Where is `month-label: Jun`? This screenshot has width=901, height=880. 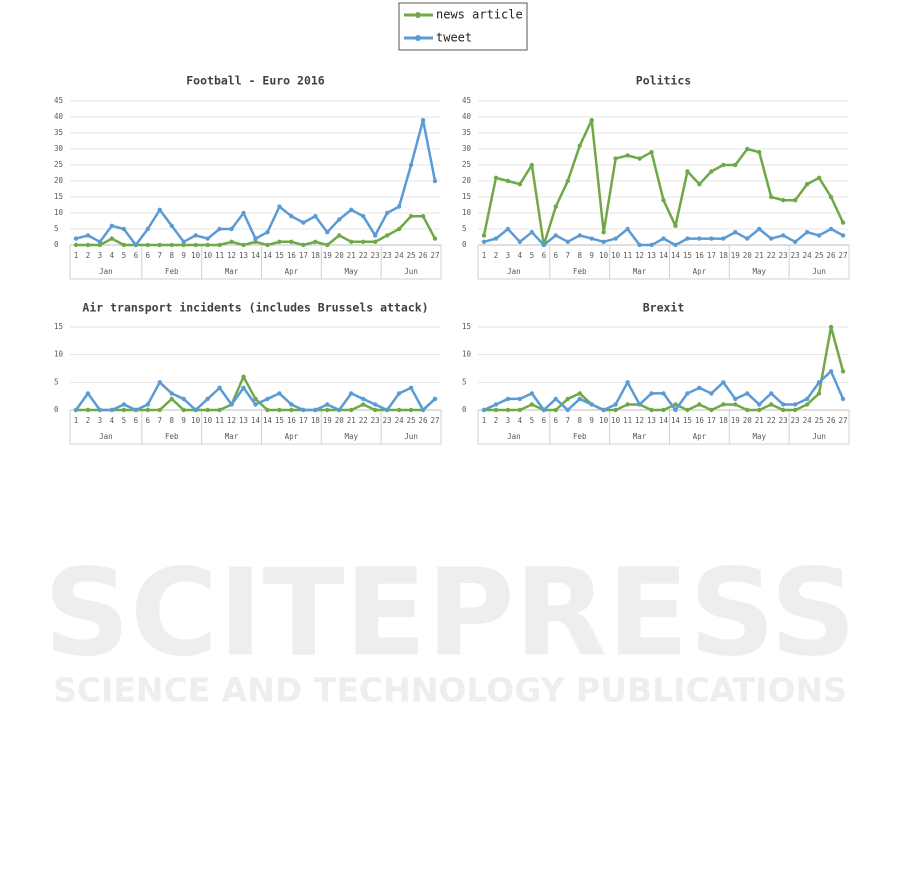 month-label: Jun is located at coordinates (411, 436).